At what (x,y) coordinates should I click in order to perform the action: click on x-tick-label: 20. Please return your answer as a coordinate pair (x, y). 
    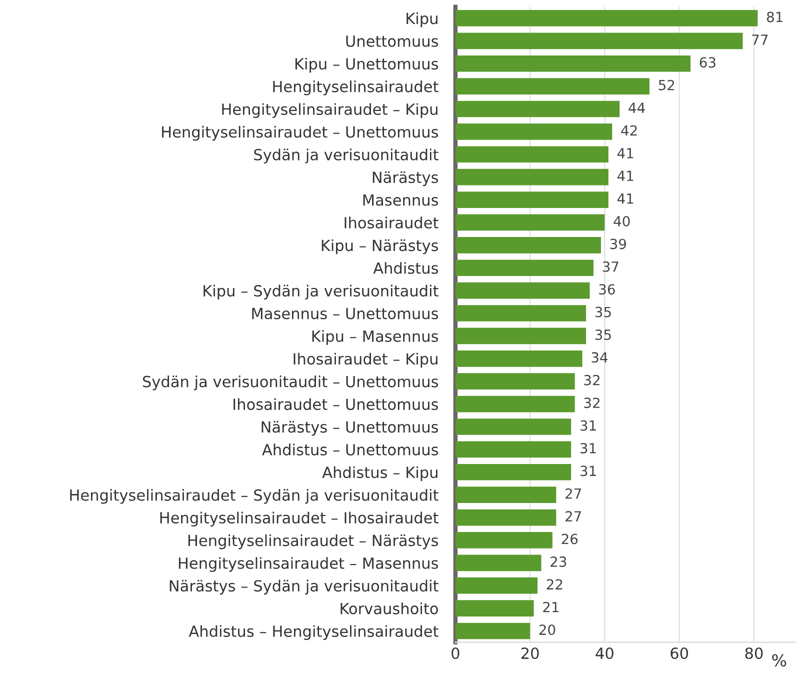
    Looking at the image, I should click on (530, 653).